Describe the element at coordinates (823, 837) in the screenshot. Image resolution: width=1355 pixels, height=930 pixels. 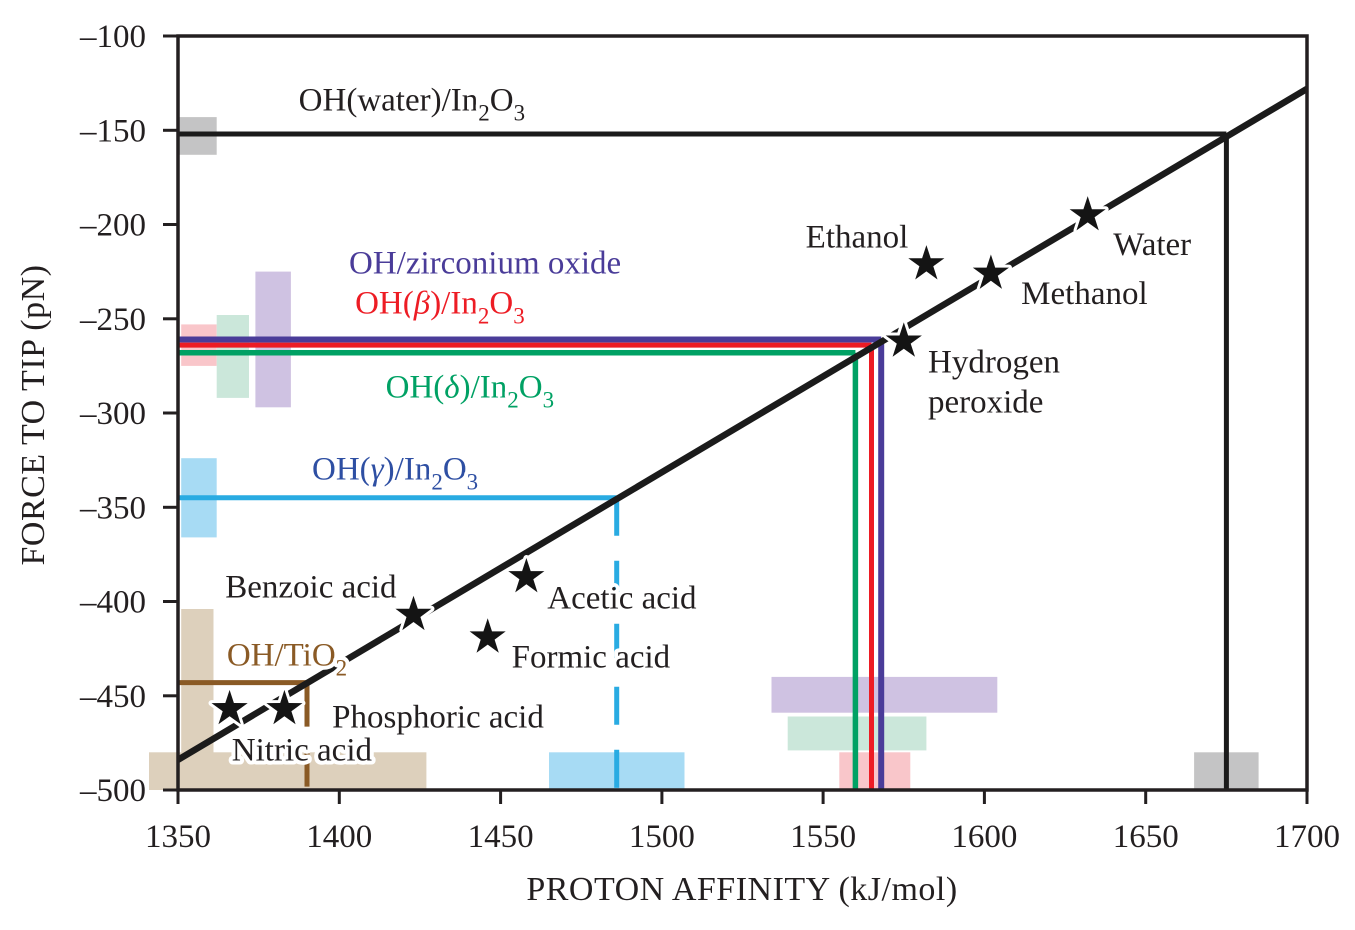
I see `x-tick-label: 1550` at that location.